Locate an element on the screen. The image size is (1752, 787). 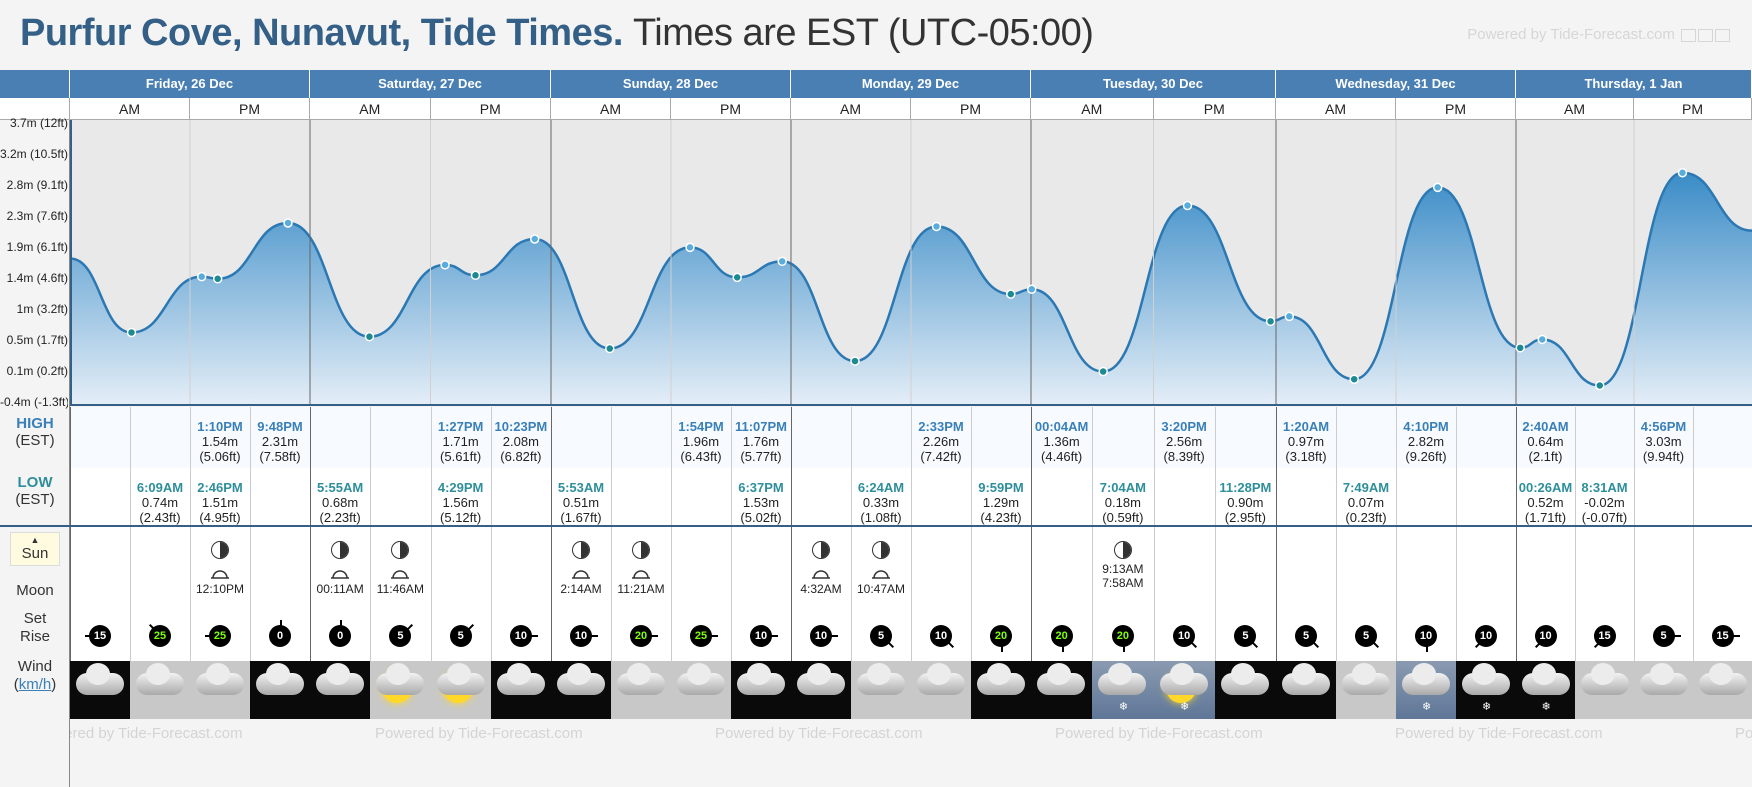
tide-height-ft: (9.26ft) is located at coordinates (1426, 456).